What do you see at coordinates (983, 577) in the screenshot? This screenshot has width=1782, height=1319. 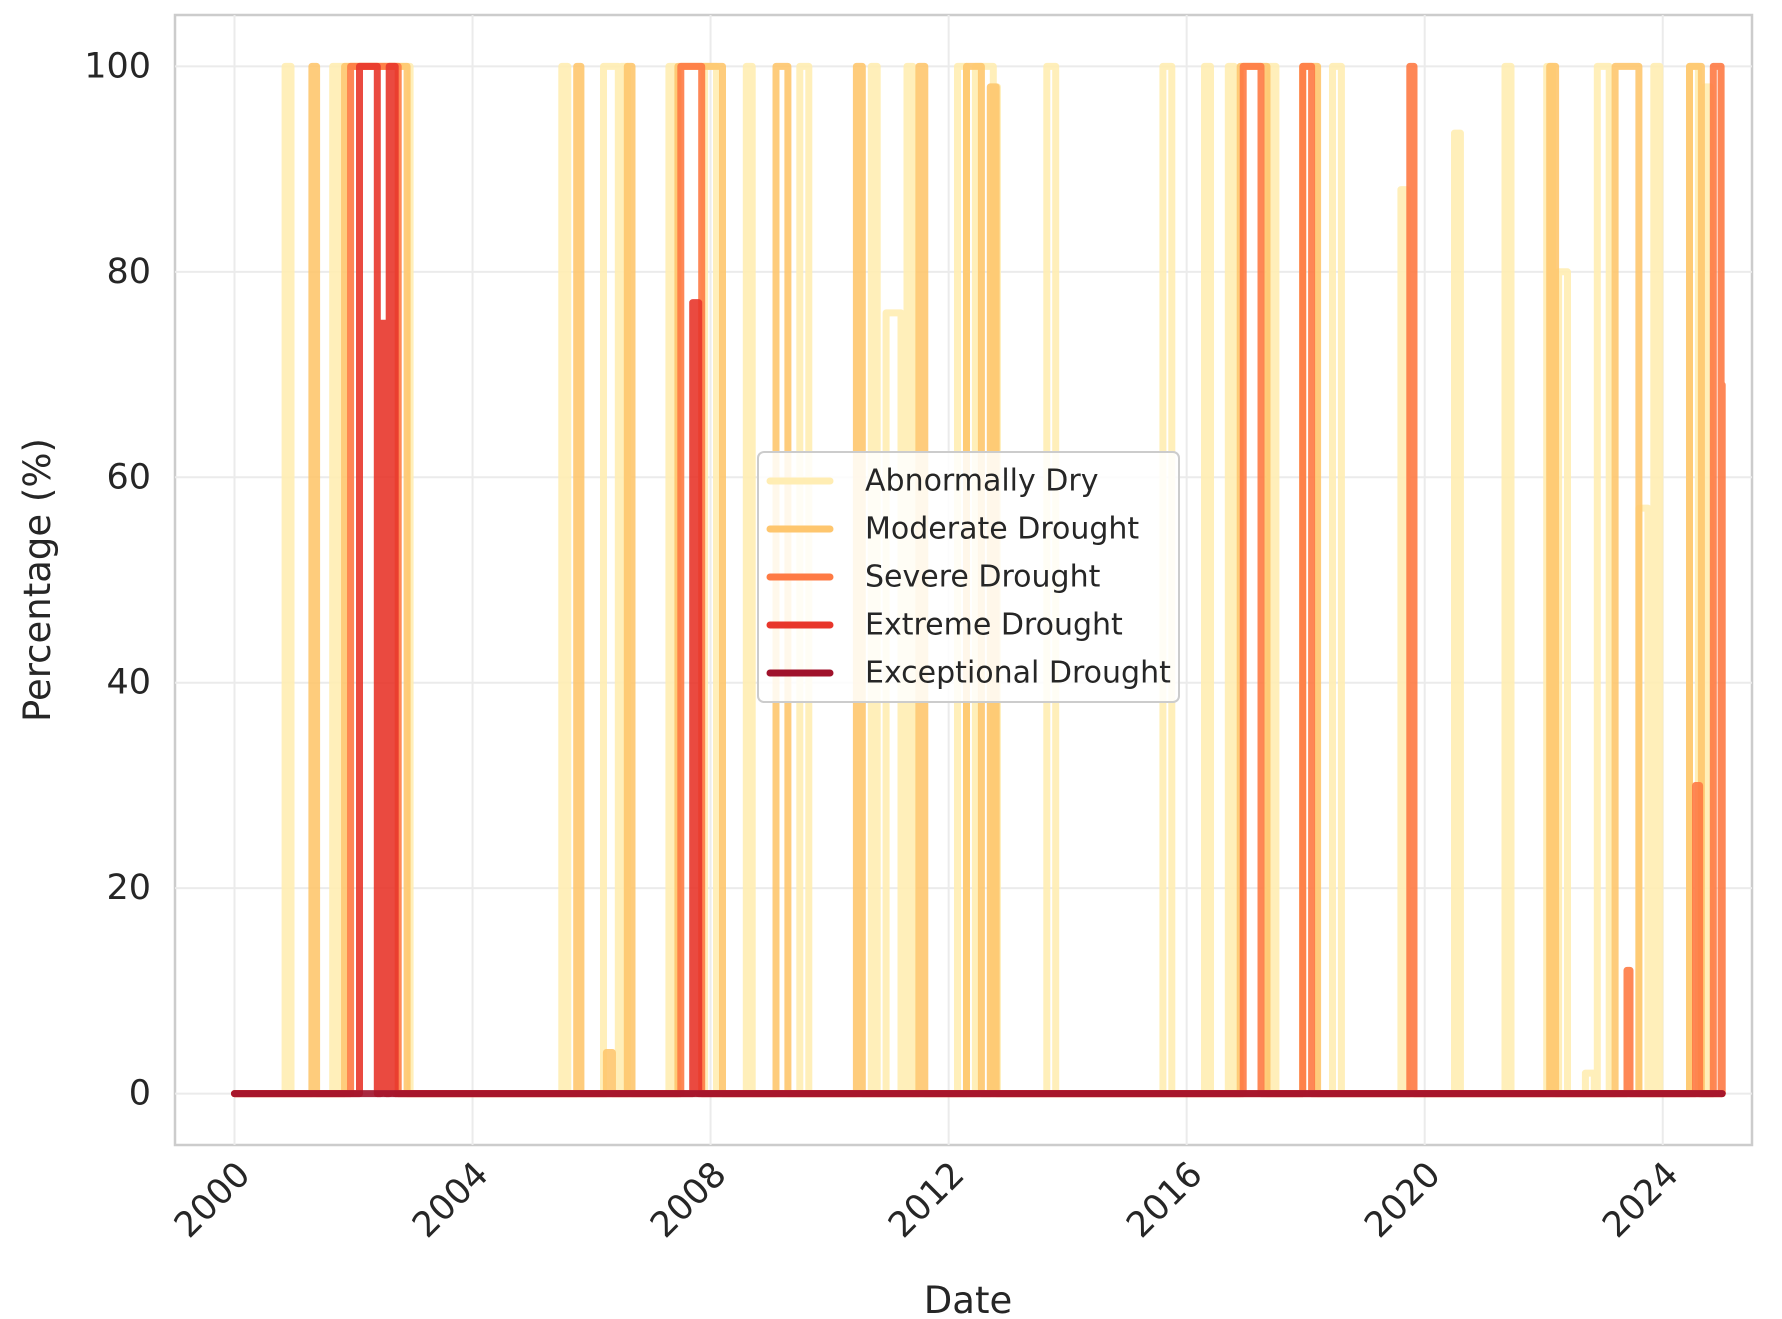 I see `legend-label: Severe Drought` at bounding box center [983, 577].